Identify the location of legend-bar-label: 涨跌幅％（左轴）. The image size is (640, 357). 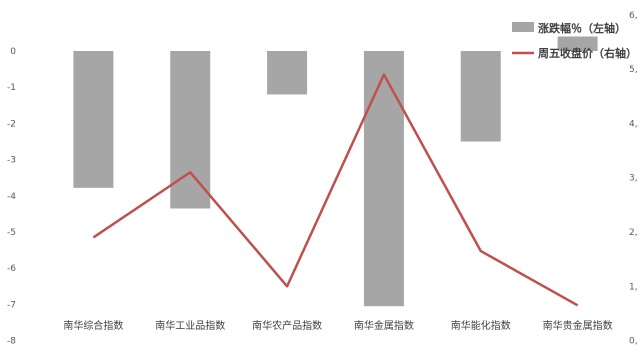
(582, 28).